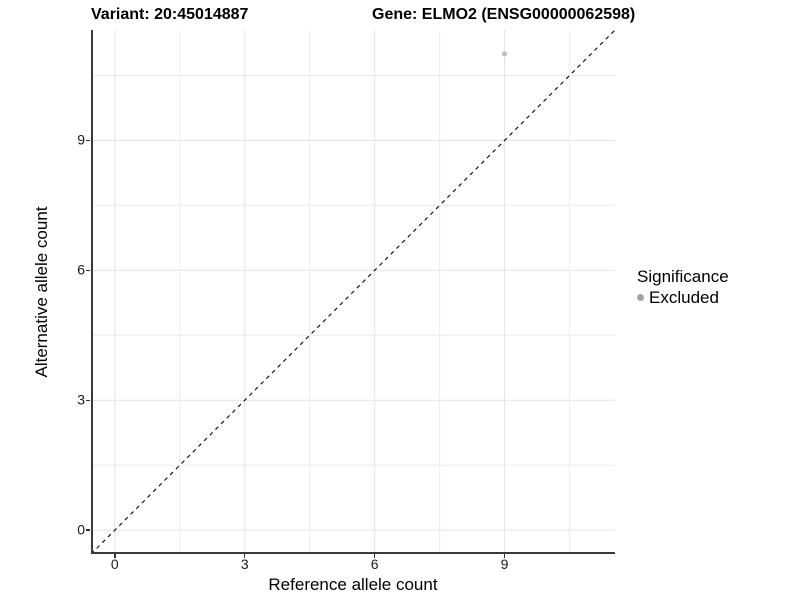  What do you see at coordinates (353, 584) in the screenshot?
I see `x-axis-label: Reference allele count` at bounding box center [353, 584].